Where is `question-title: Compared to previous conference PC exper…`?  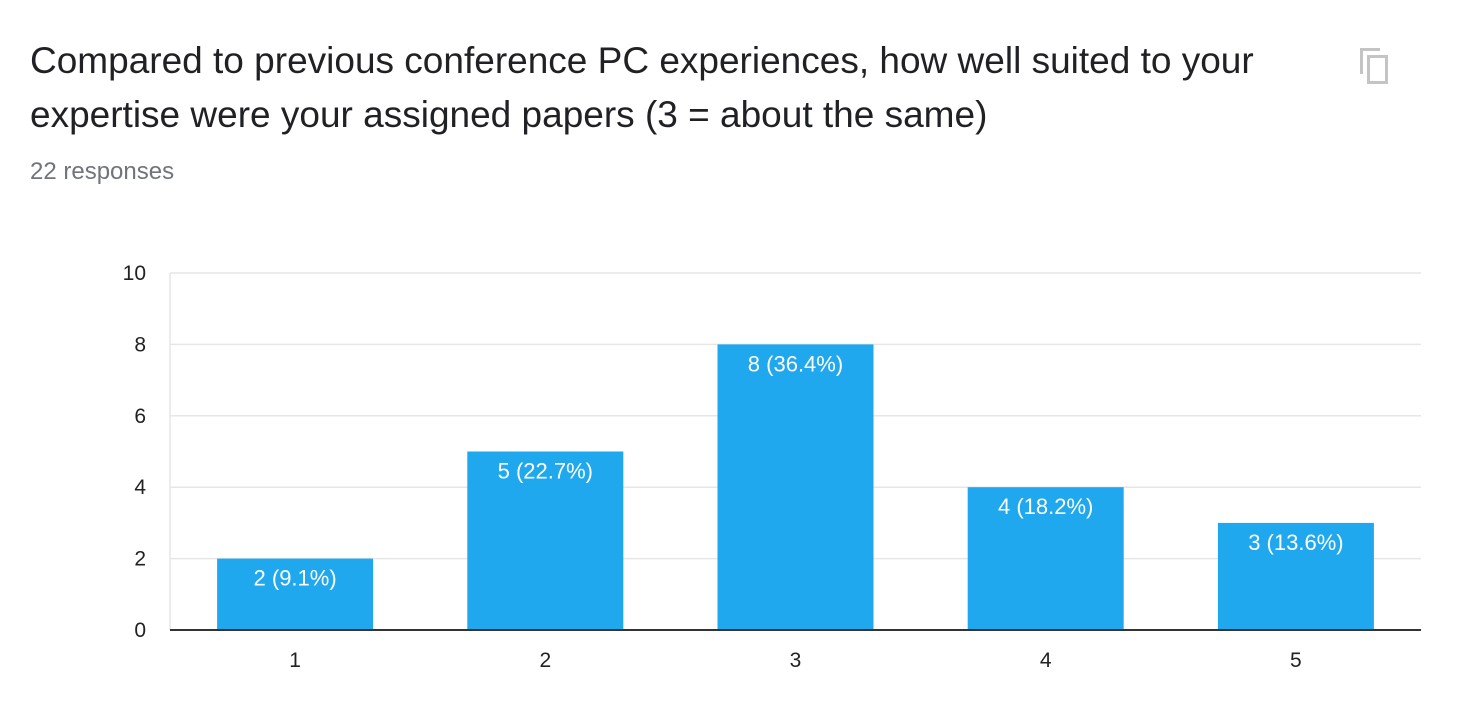
question-title: Compared to previous conference PC exper… is located at coordinates (642, 87).